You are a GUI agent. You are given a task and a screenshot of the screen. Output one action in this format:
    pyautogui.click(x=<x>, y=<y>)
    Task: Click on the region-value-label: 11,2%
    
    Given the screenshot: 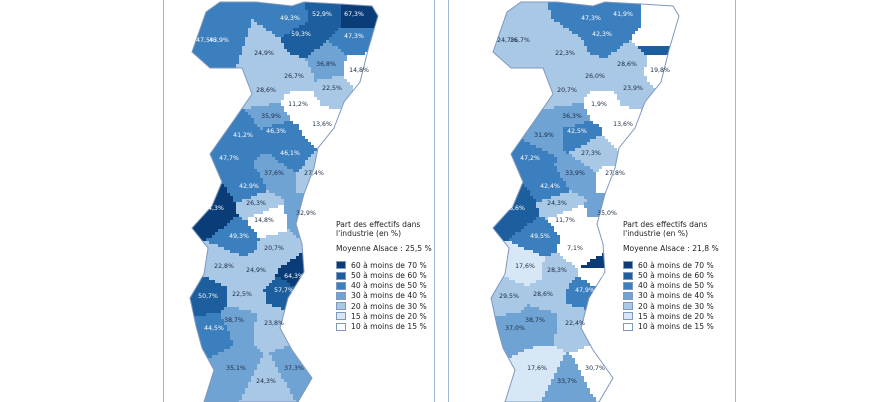 What is the action you would take?
    pyautogui.click(x=298, y=104)
    